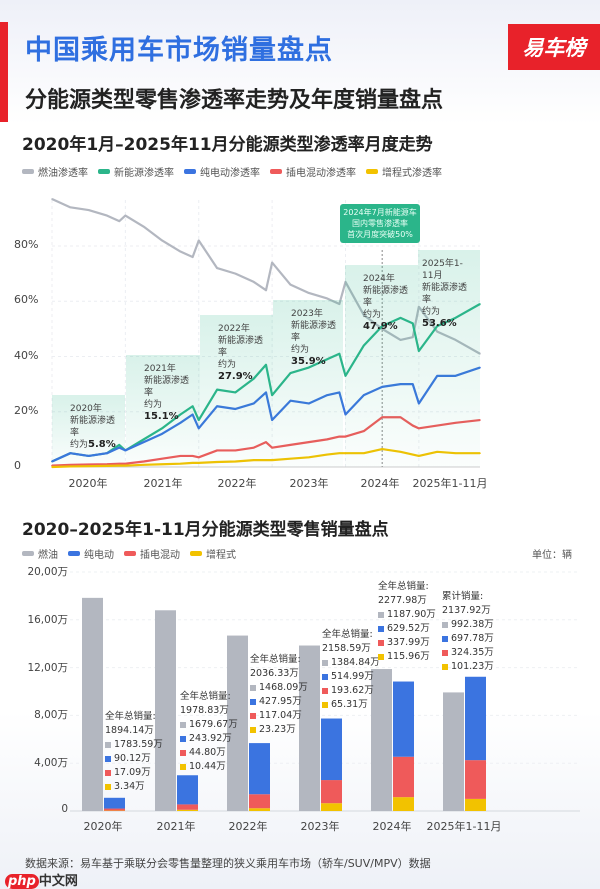 This screenshot has width=600, height=889. I want to click on breakdown-item: 1384.84万, so click(351, 663).